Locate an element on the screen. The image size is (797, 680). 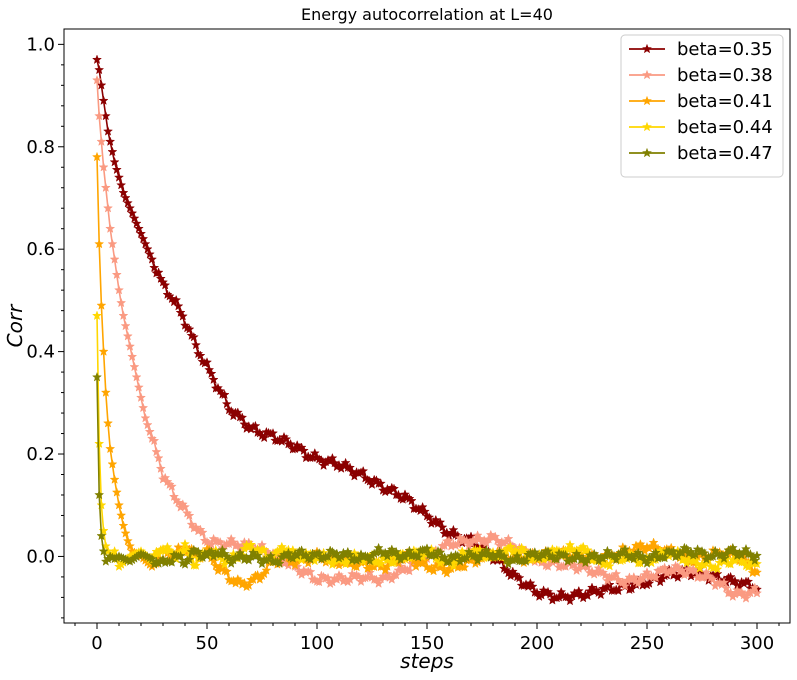
y-tick-label: 0.4 is located at coordinates (40, 352).